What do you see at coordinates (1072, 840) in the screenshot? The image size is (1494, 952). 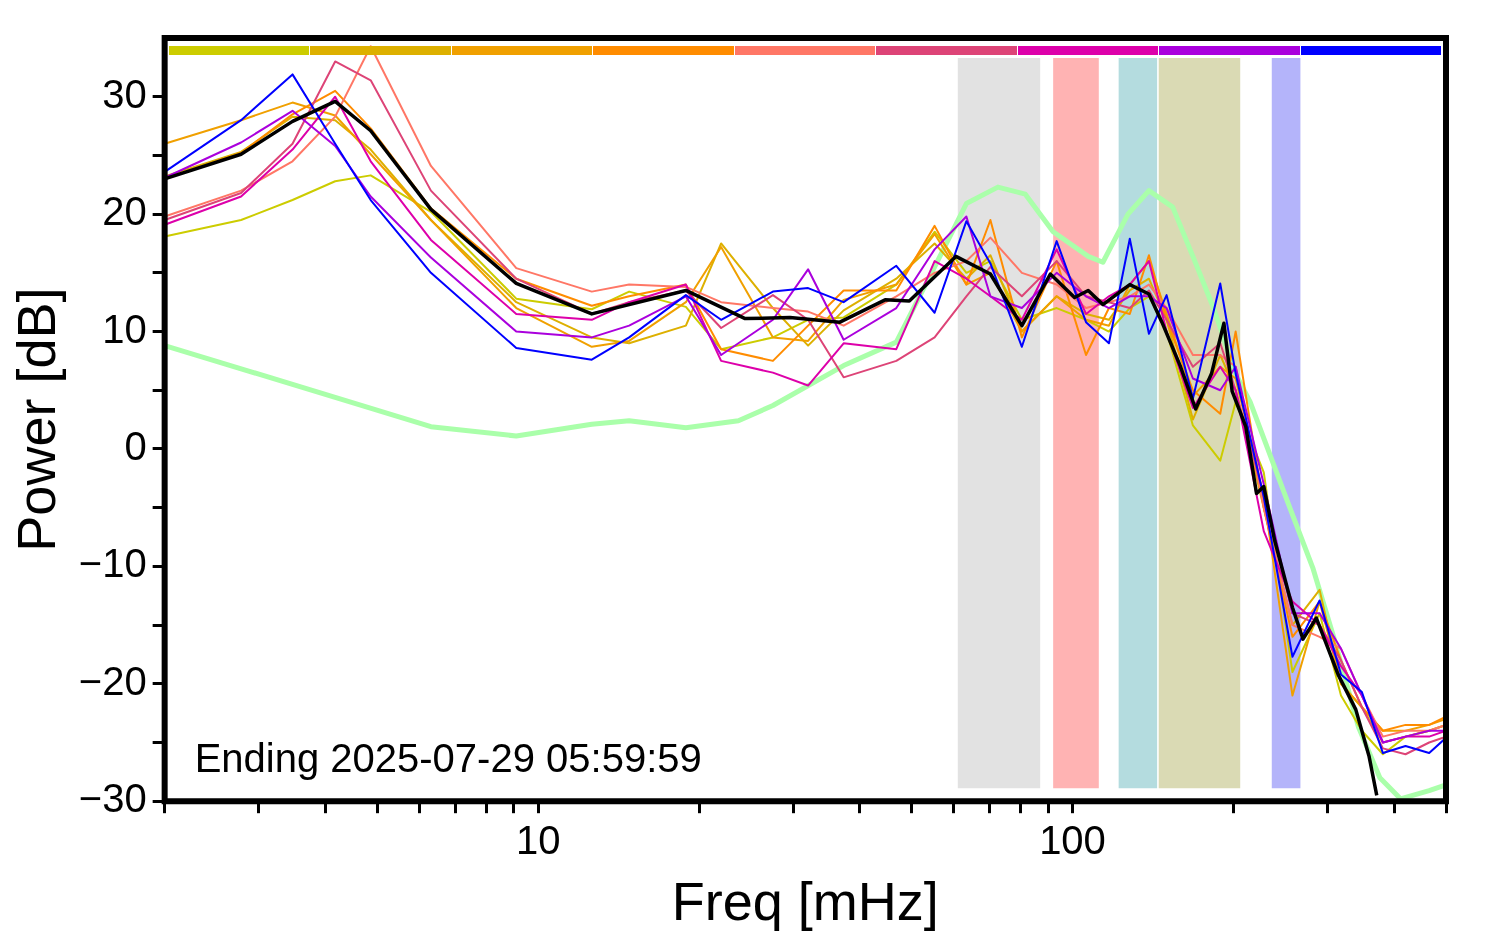 I see `x-tick-label: 100` at bounding box center [1072, 840].